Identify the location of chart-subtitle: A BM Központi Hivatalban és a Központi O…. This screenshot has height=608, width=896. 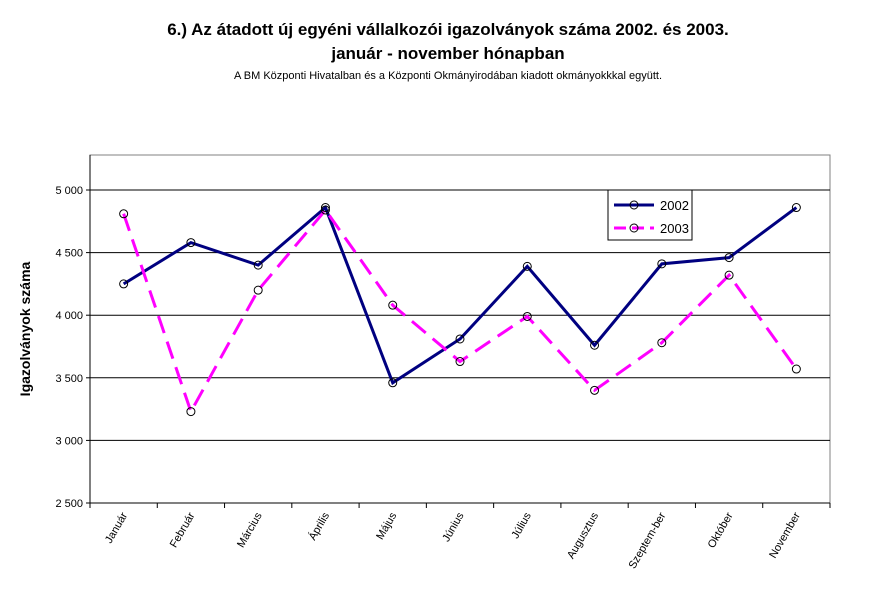
(447, 76).